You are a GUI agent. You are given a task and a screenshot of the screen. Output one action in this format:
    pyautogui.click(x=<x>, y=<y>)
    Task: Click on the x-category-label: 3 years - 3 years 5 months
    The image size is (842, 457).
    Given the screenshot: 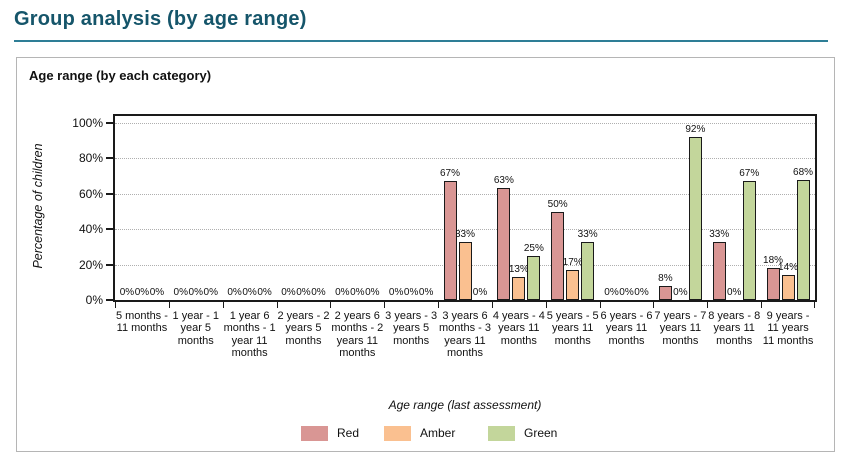 What is the action you would take?
    pyautogui.click(x=411, y=328)
    